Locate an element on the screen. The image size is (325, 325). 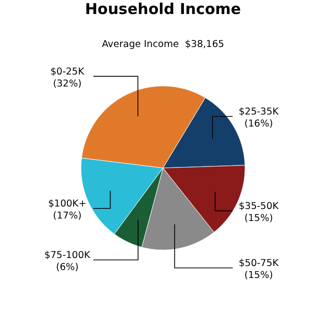
chart-title: Household Income is located at coordinates (163, 9).